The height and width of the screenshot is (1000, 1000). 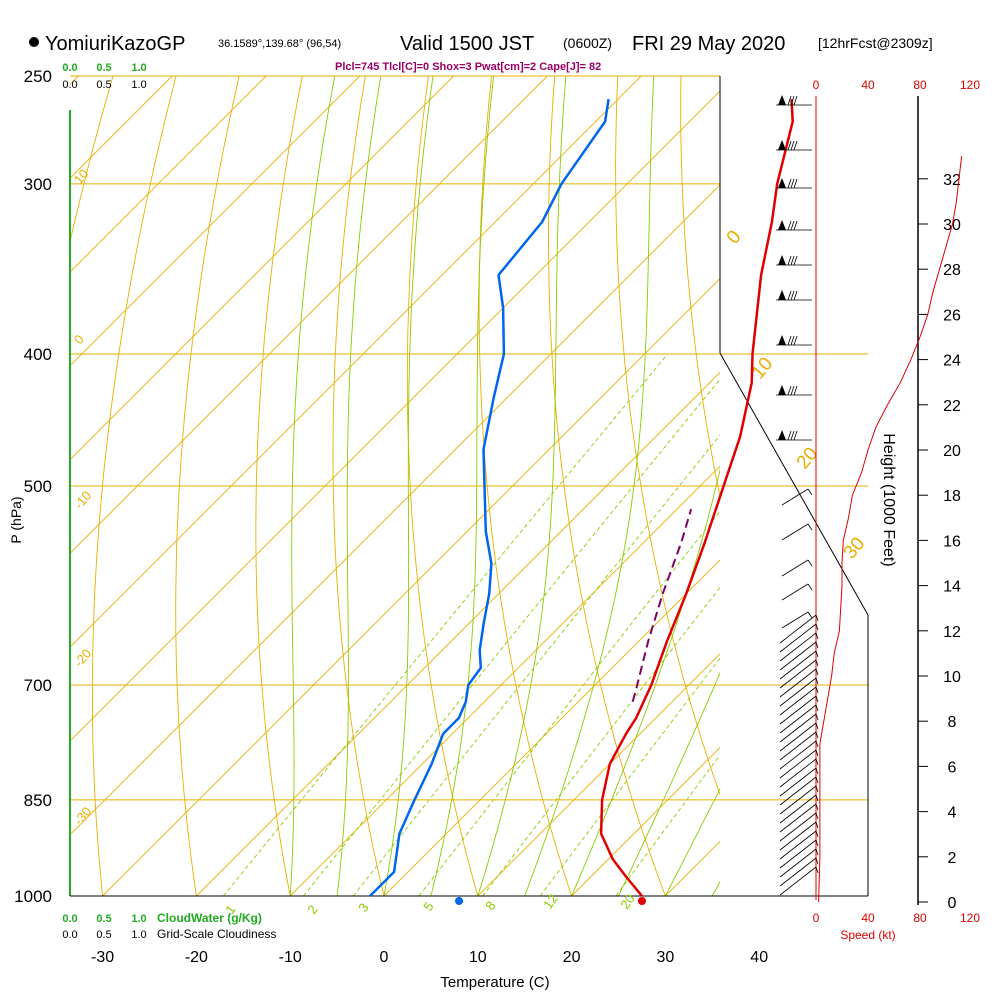 I want to click on pressure-tick-label: 300, so click(x=38, y=184).